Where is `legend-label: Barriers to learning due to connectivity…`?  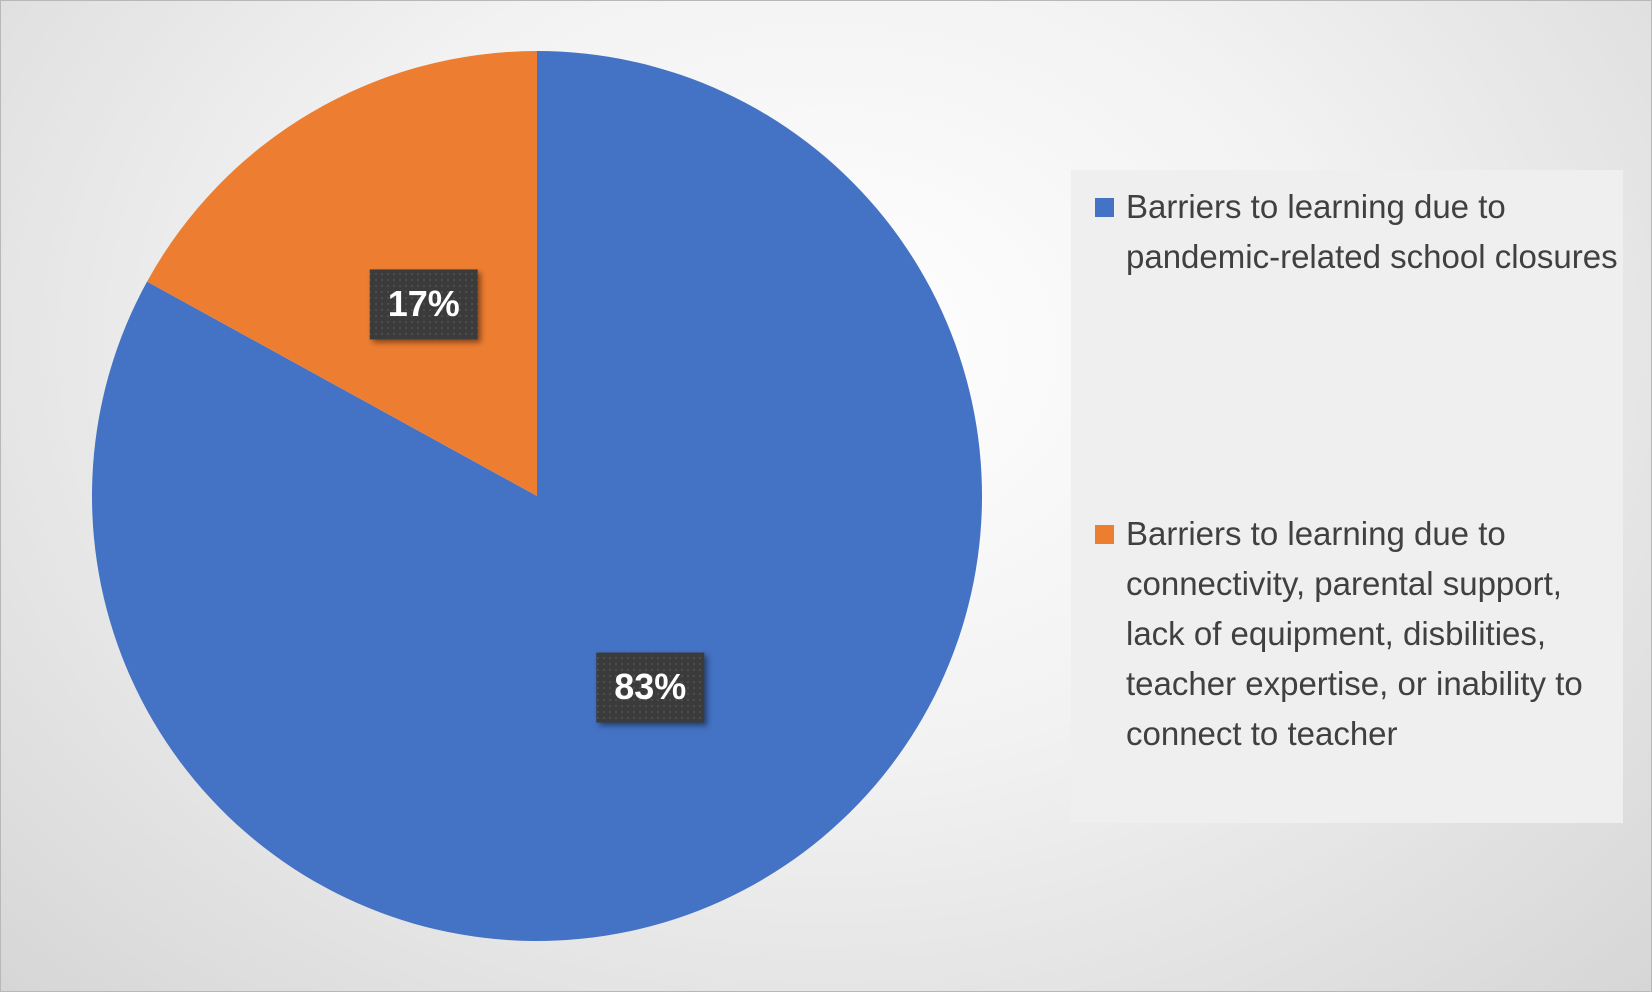
legend-label: Barriers to learning due to connectivity… is located at coordinates (1354, 633).